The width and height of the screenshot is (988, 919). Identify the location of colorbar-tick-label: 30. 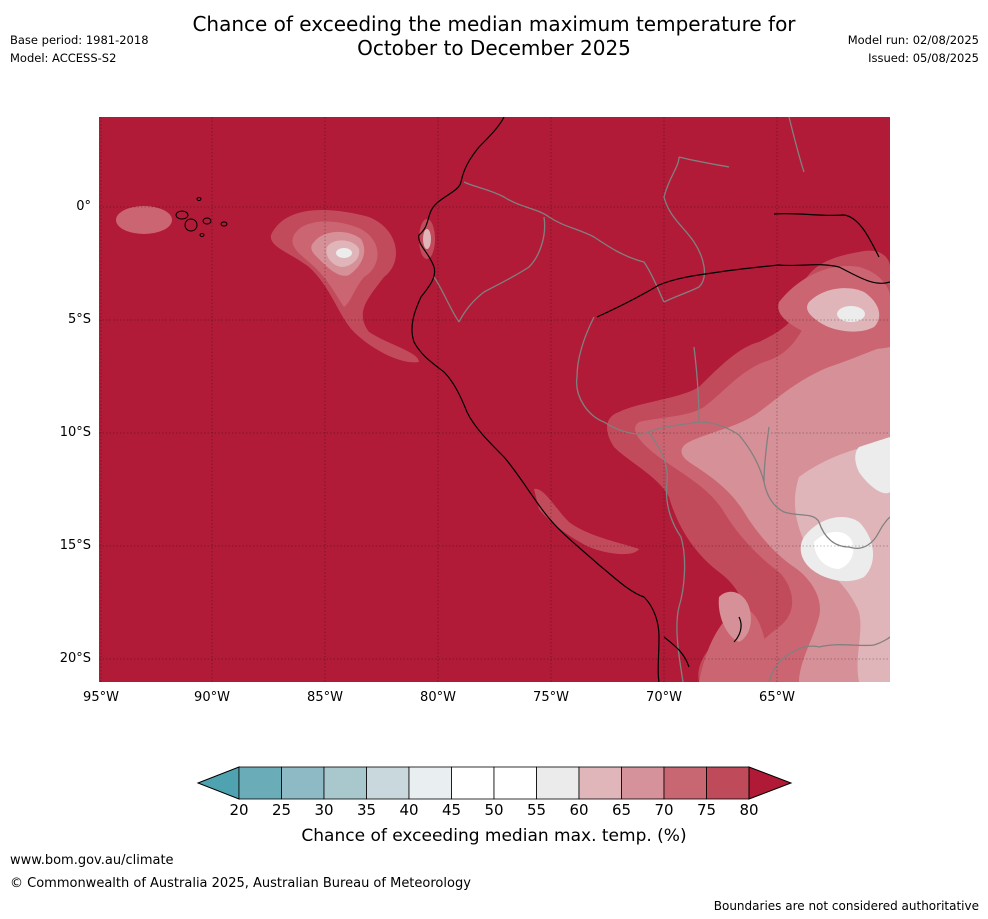
(324, 810).